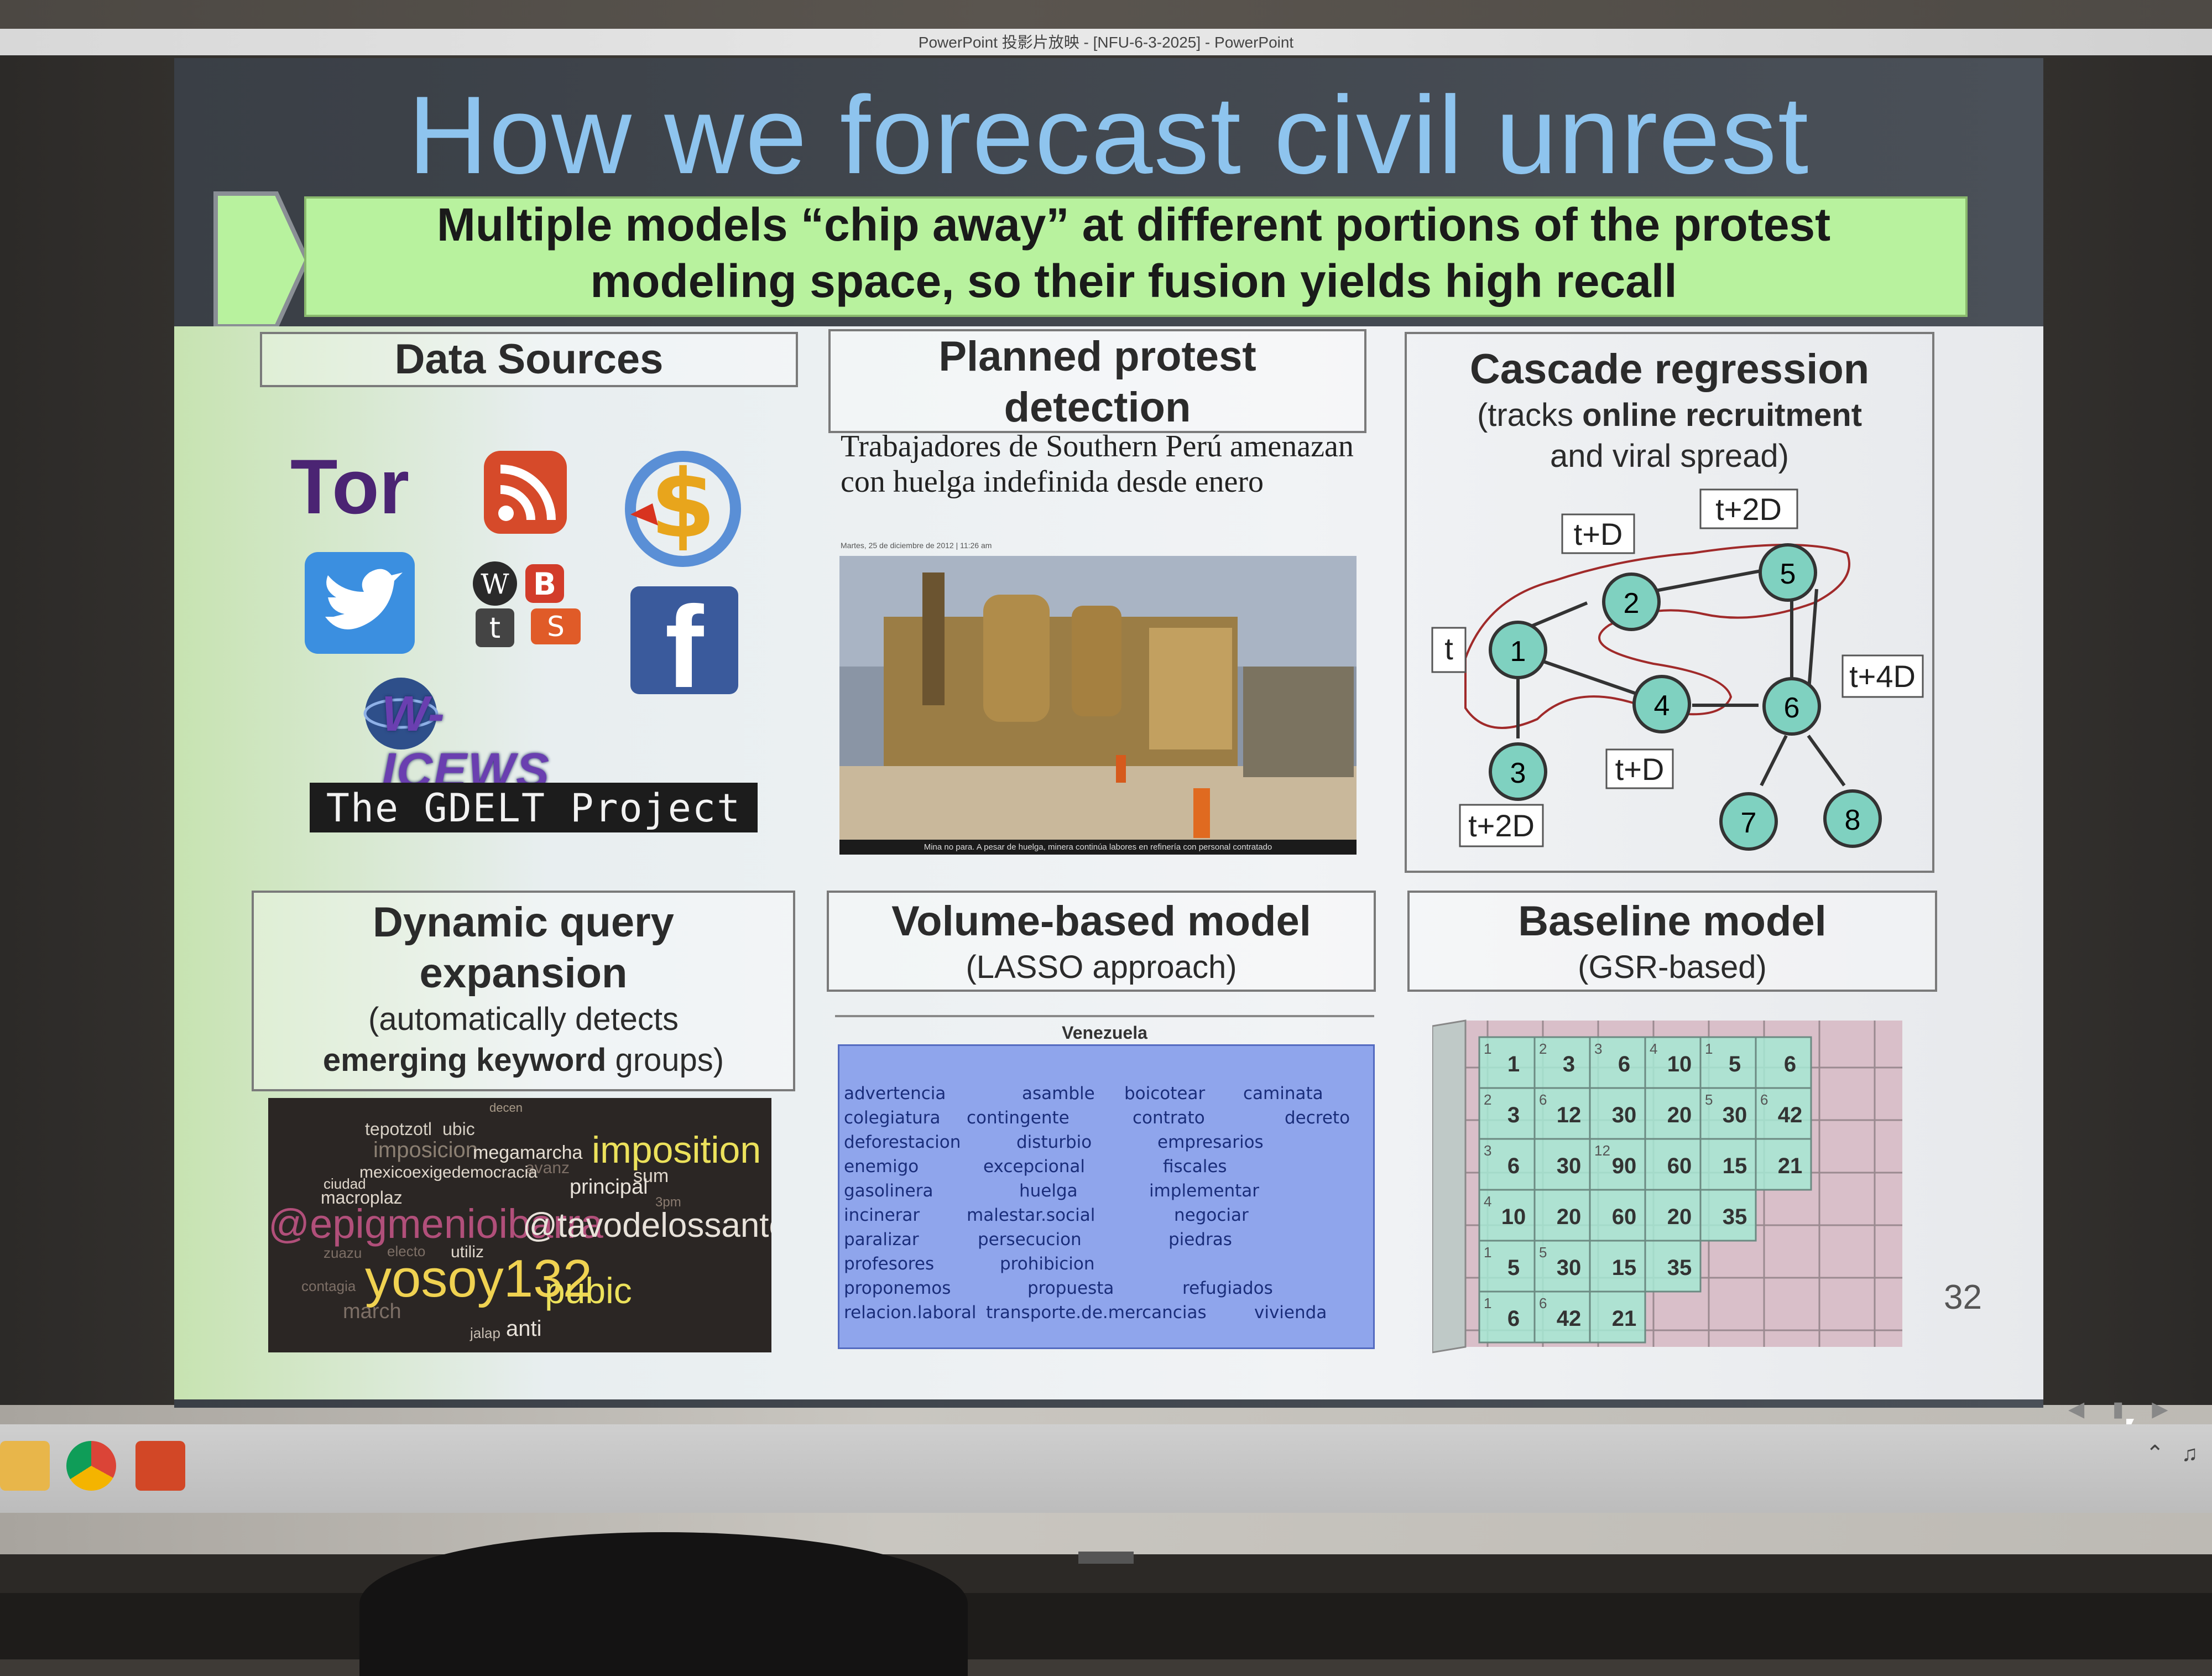  I want to click on svg-text: 4, so click(1662, 706).